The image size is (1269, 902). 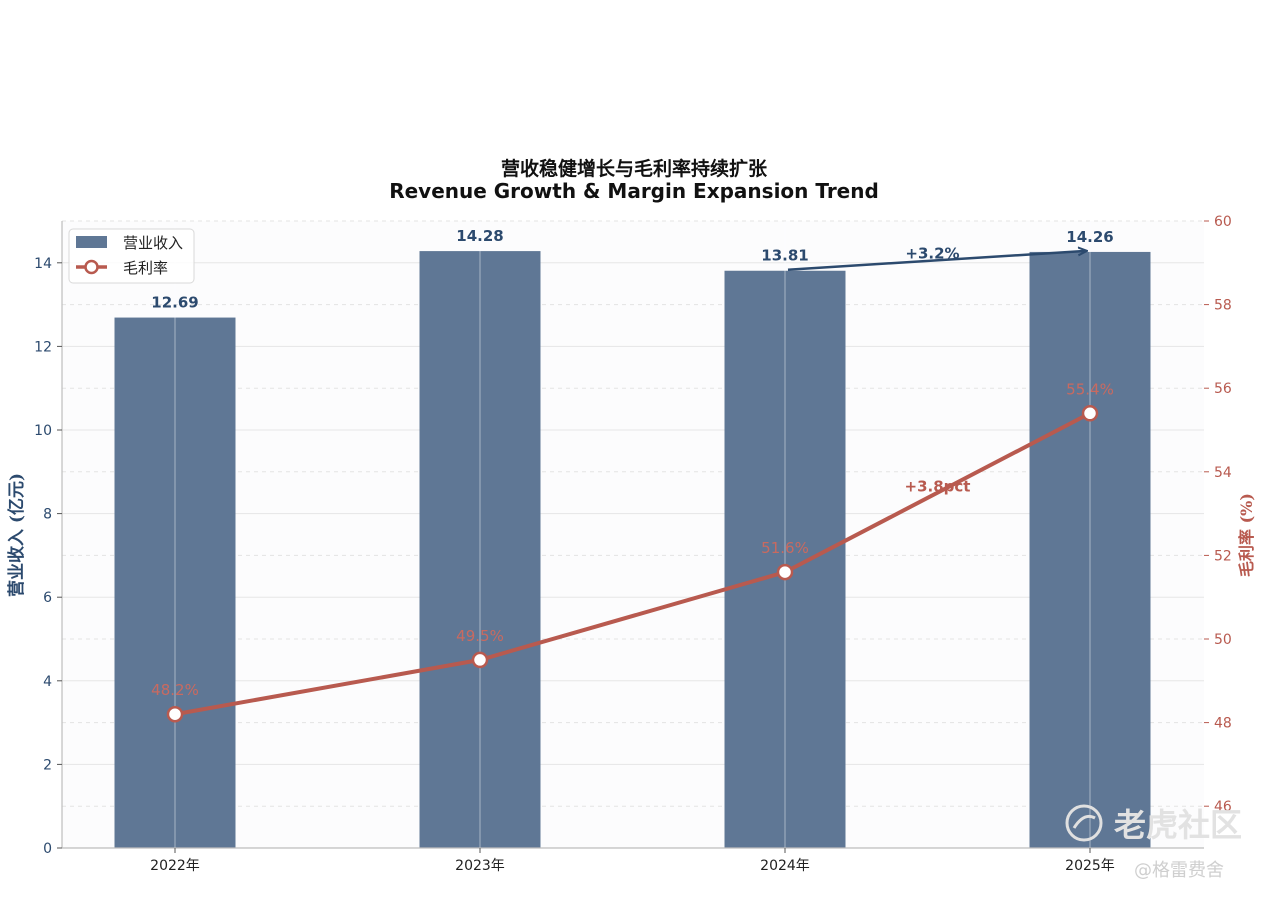 I want to click on y-tick-left-label: 6, so click(x=47, y=598).